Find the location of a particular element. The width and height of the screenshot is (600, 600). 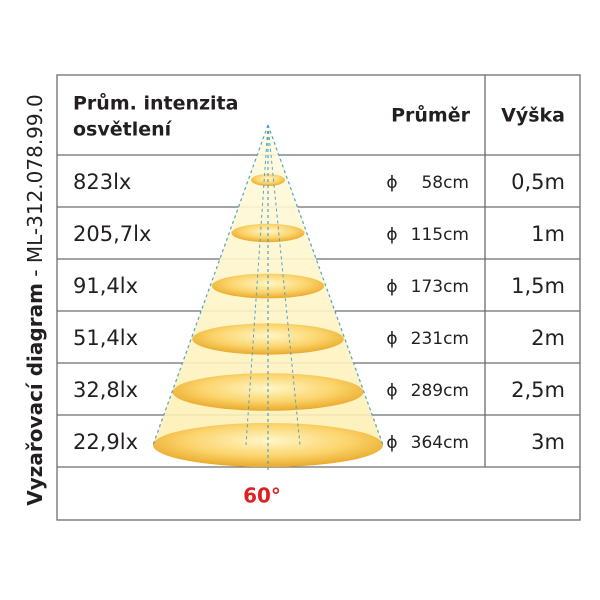

intensity: 22,9lx is located at coordinates (105, 442).